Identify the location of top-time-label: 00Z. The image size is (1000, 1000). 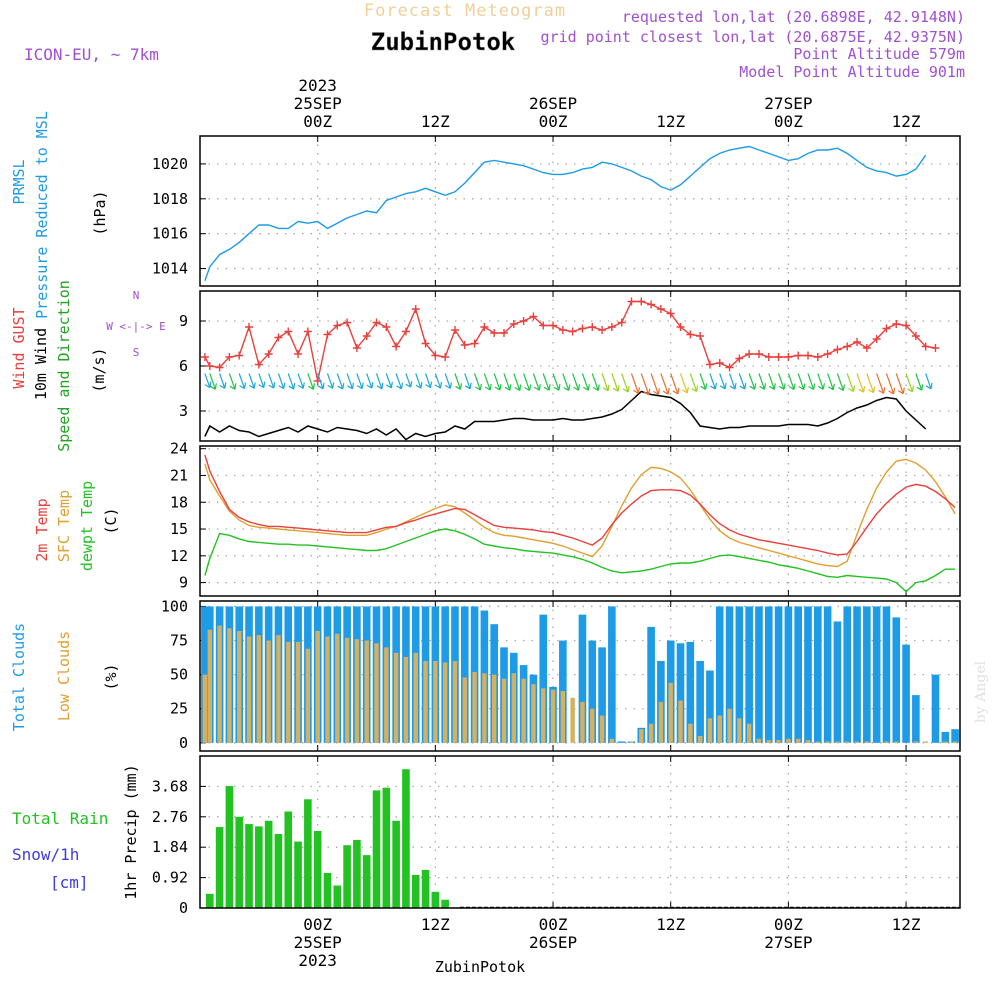
(788, 121).